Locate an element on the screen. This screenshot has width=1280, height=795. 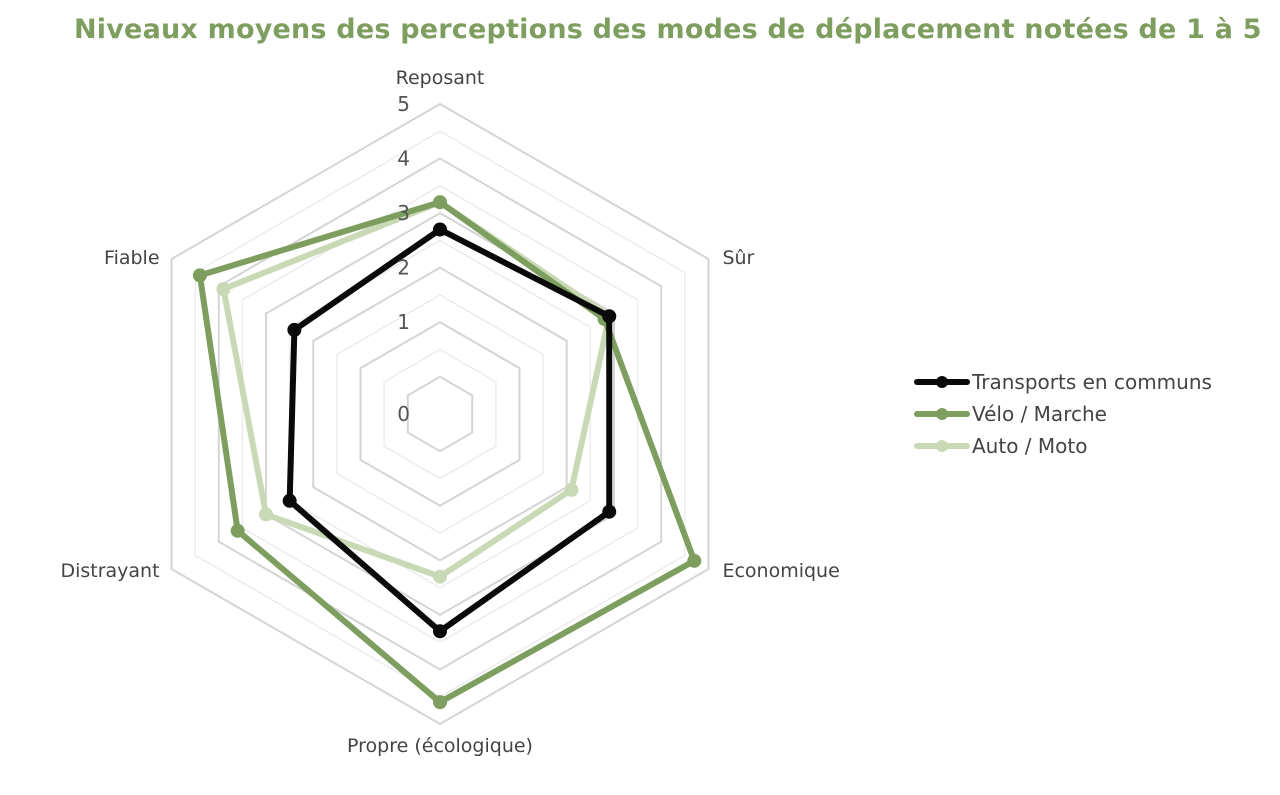
axis-label-2: Economique is located at coordinates (780, 571).